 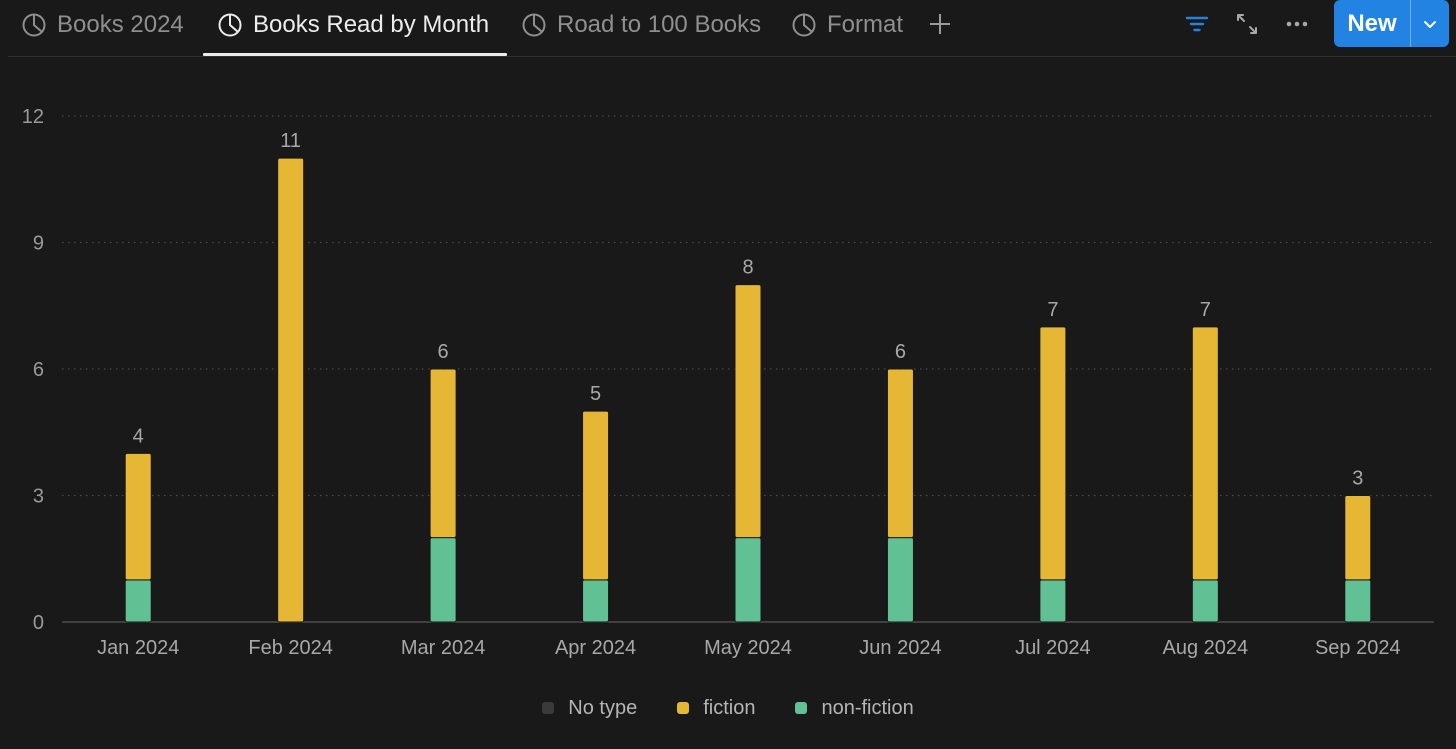 I want to click on tab-label: Books 2024, so click(x=120, y=24).